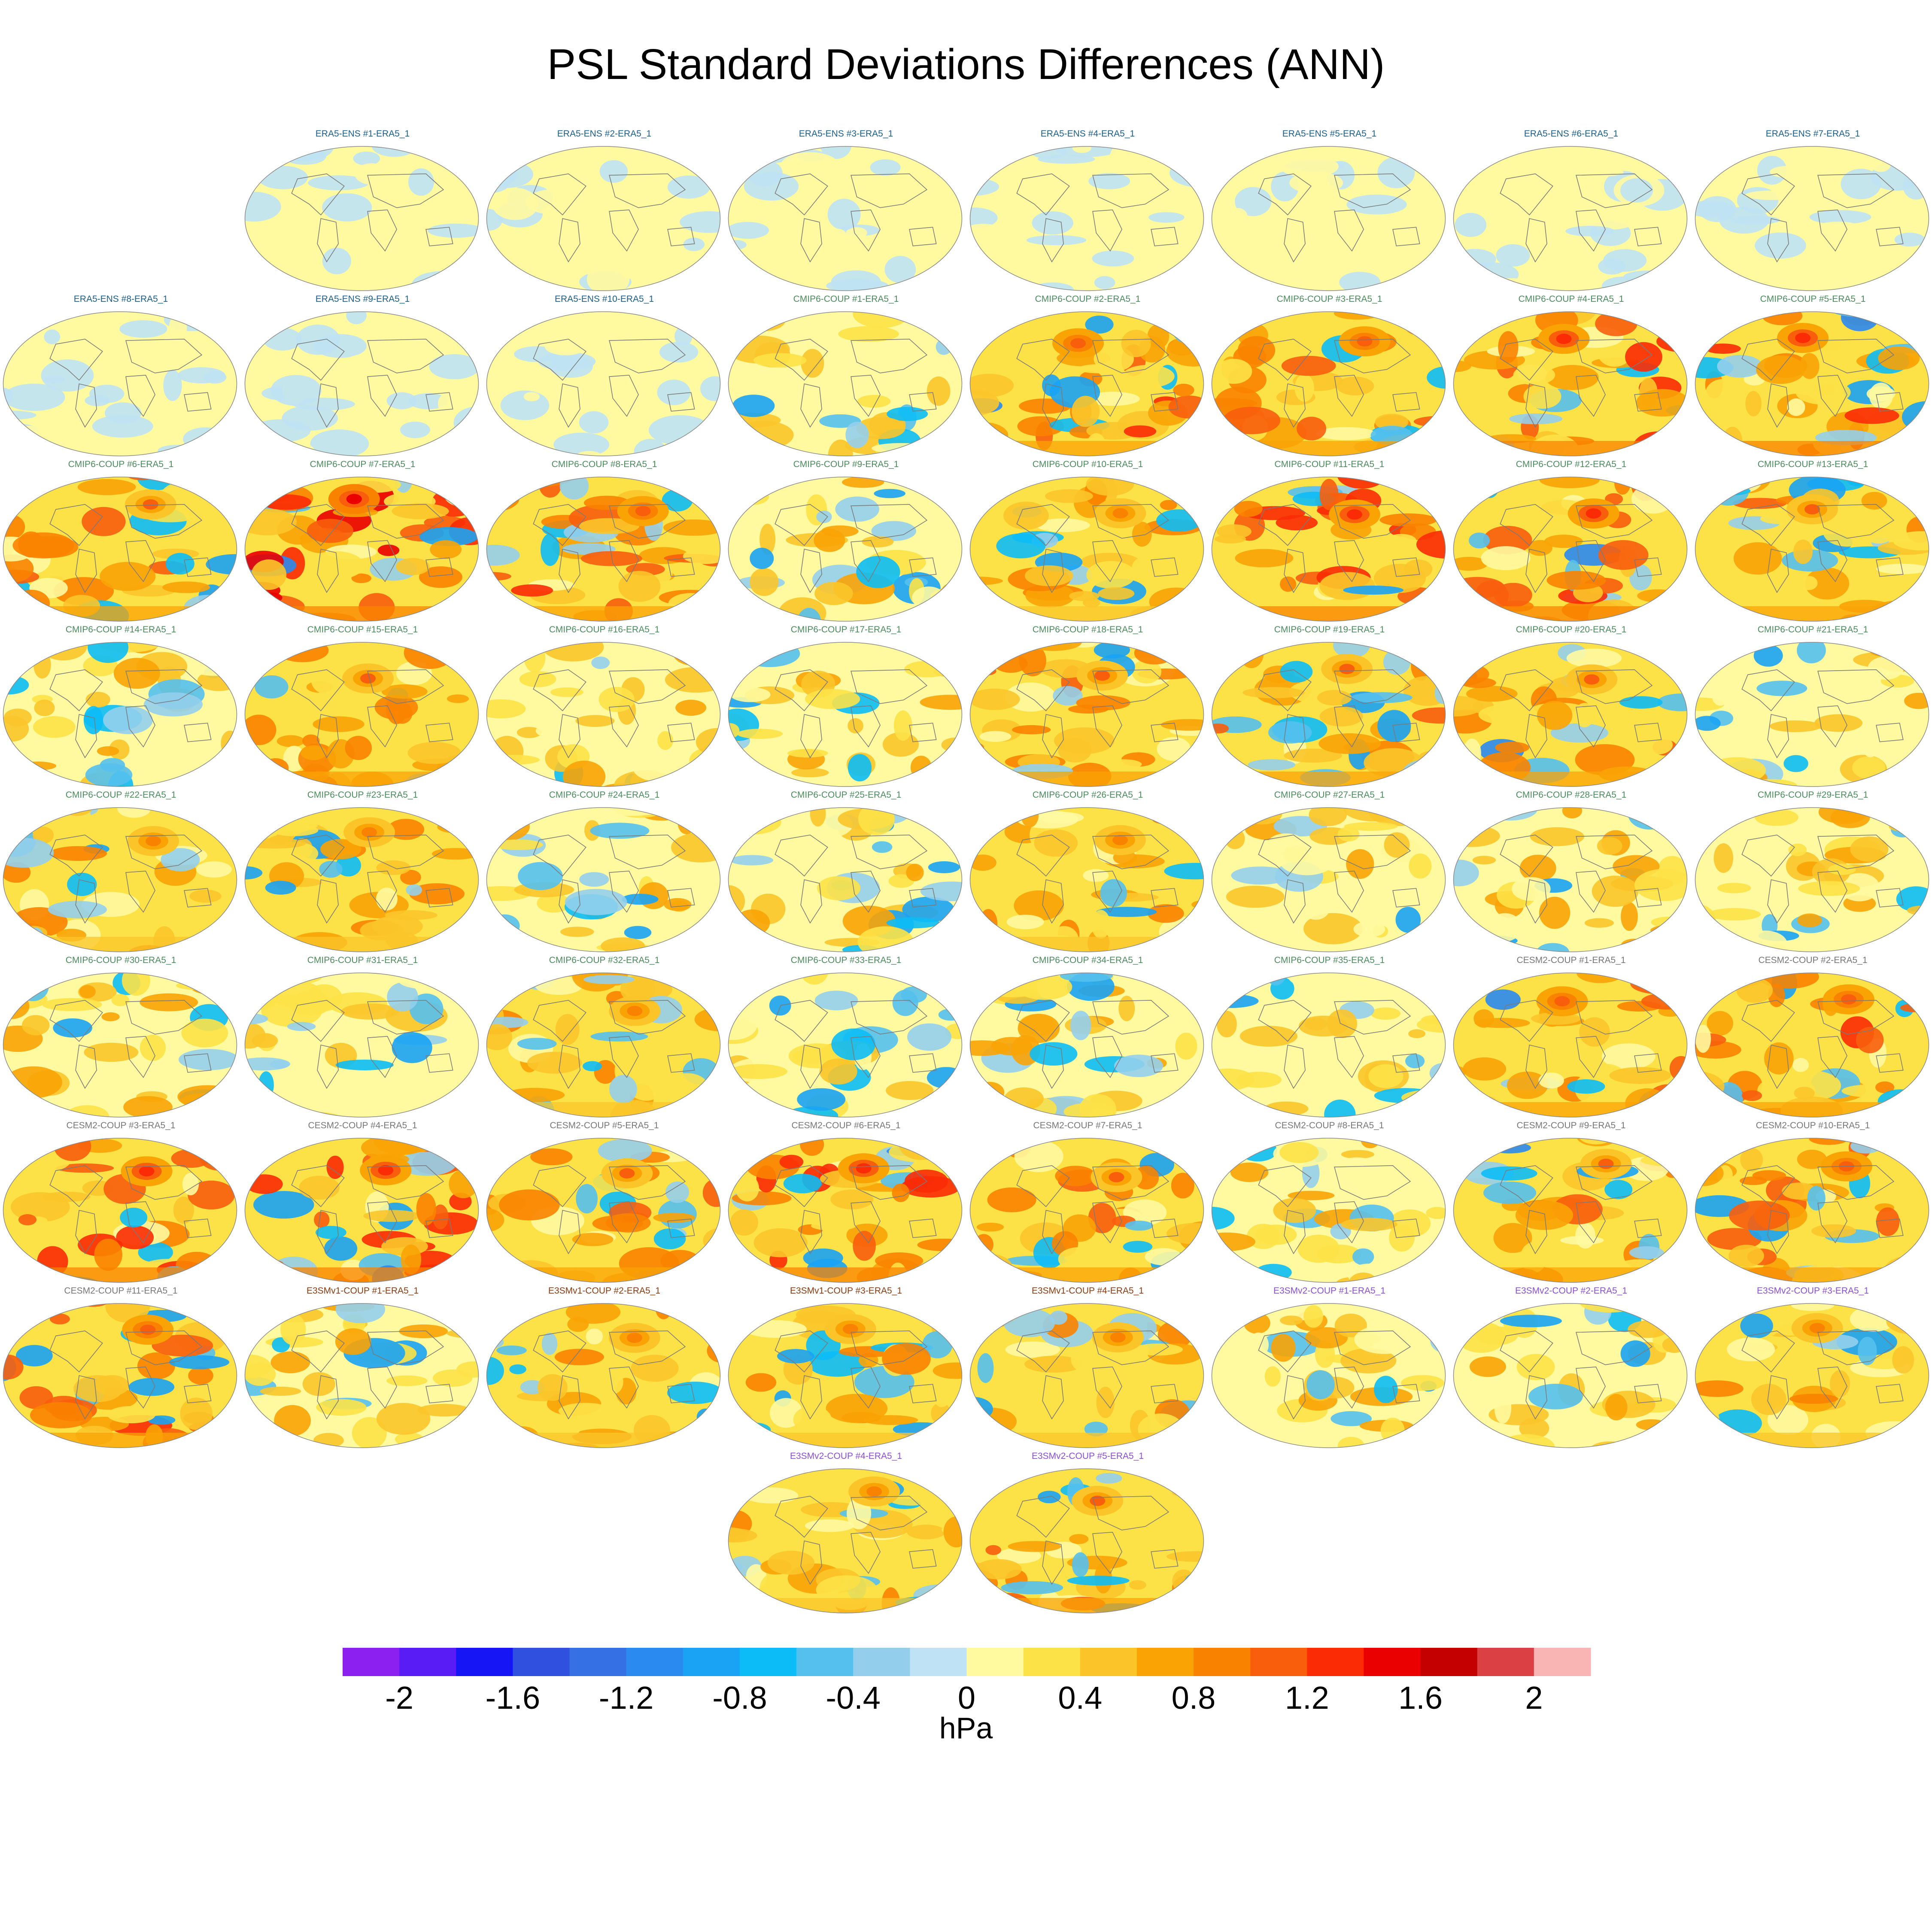  I want to click on panel-label: CMIP6-COUP #4-ERA5_1, so click(1571, 299).